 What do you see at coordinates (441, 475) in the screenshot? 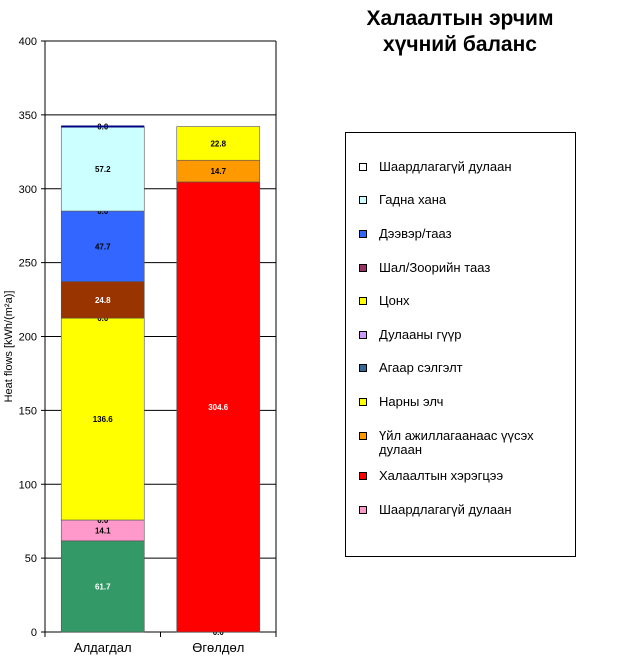
I see `legend-label: Халаалтын хэрэгцээ` at bounding box center [441, 475].